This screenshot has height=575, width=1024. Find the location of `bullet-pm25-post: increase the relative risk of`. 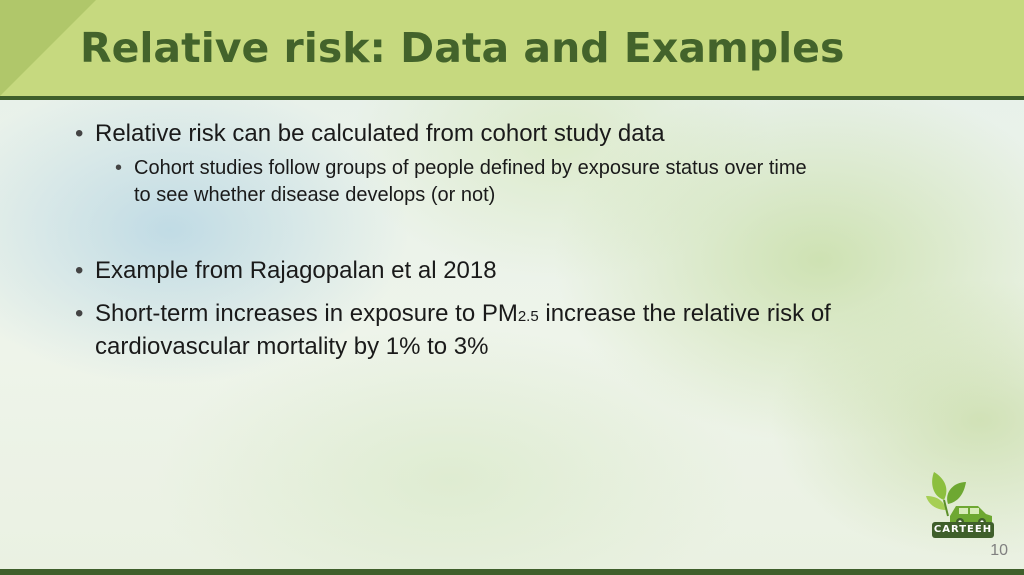

bullet-pm25-post: increase the relative risk of is located at coordinates (684, 313).